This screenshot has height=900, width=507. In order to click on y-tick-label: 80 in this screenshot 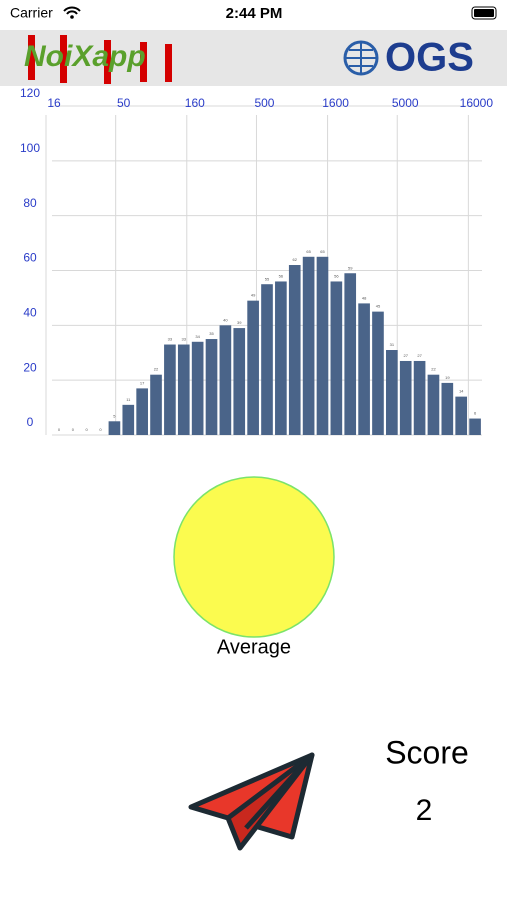, I will do `click(30, 203)`.